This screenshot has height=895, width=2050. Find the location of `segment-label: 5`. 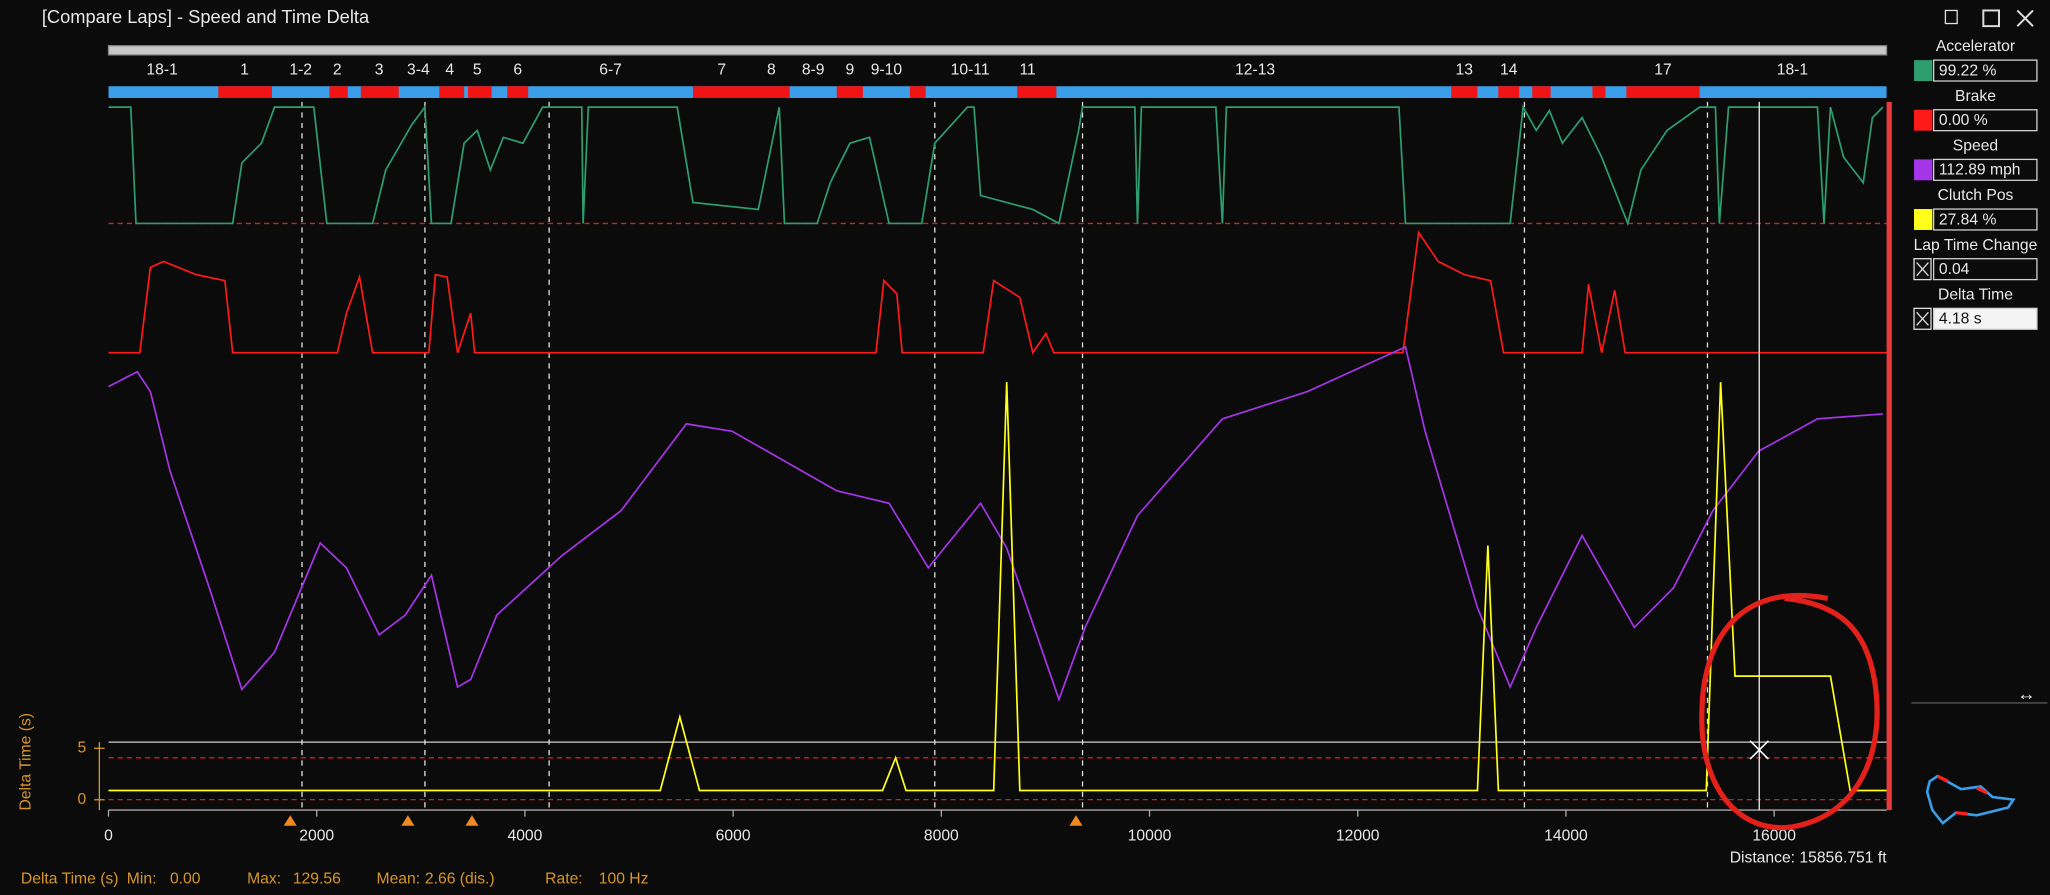

segment-label: 5 is located at coordinates (477, 70).